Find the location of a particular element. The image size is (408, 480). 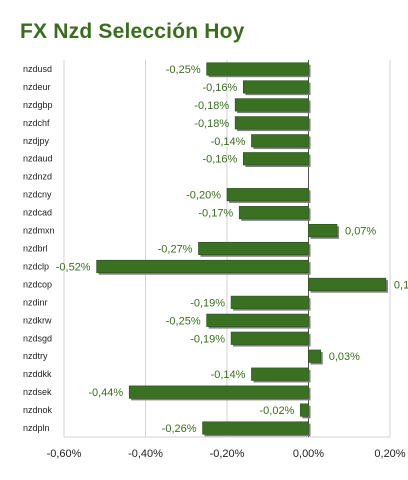

category-label: nzdchf is located at coordinates (36, 123).